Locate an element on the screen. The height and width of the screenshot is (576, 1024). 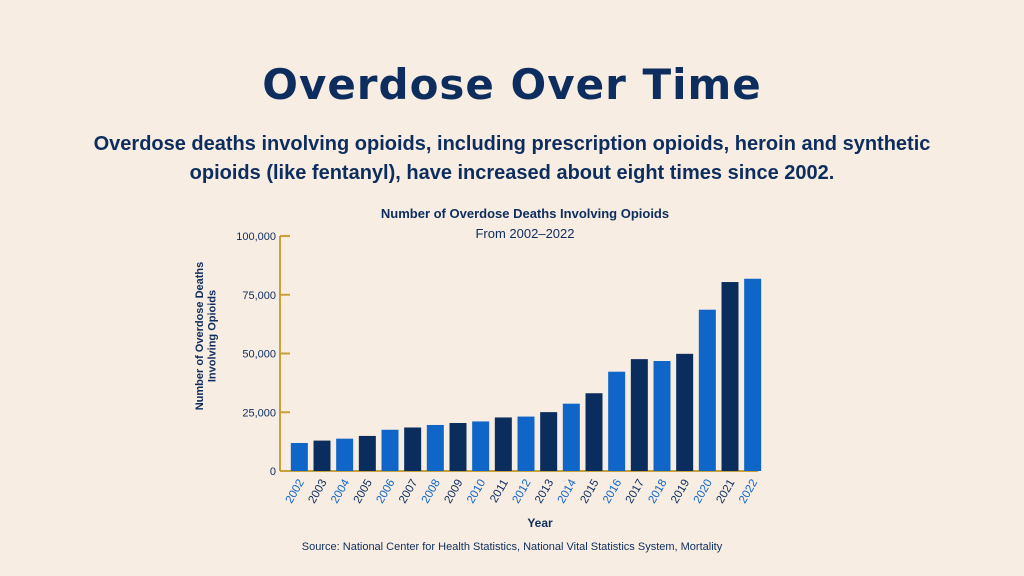
x-tick-label: 2015 is located at coordinates (589, 492).